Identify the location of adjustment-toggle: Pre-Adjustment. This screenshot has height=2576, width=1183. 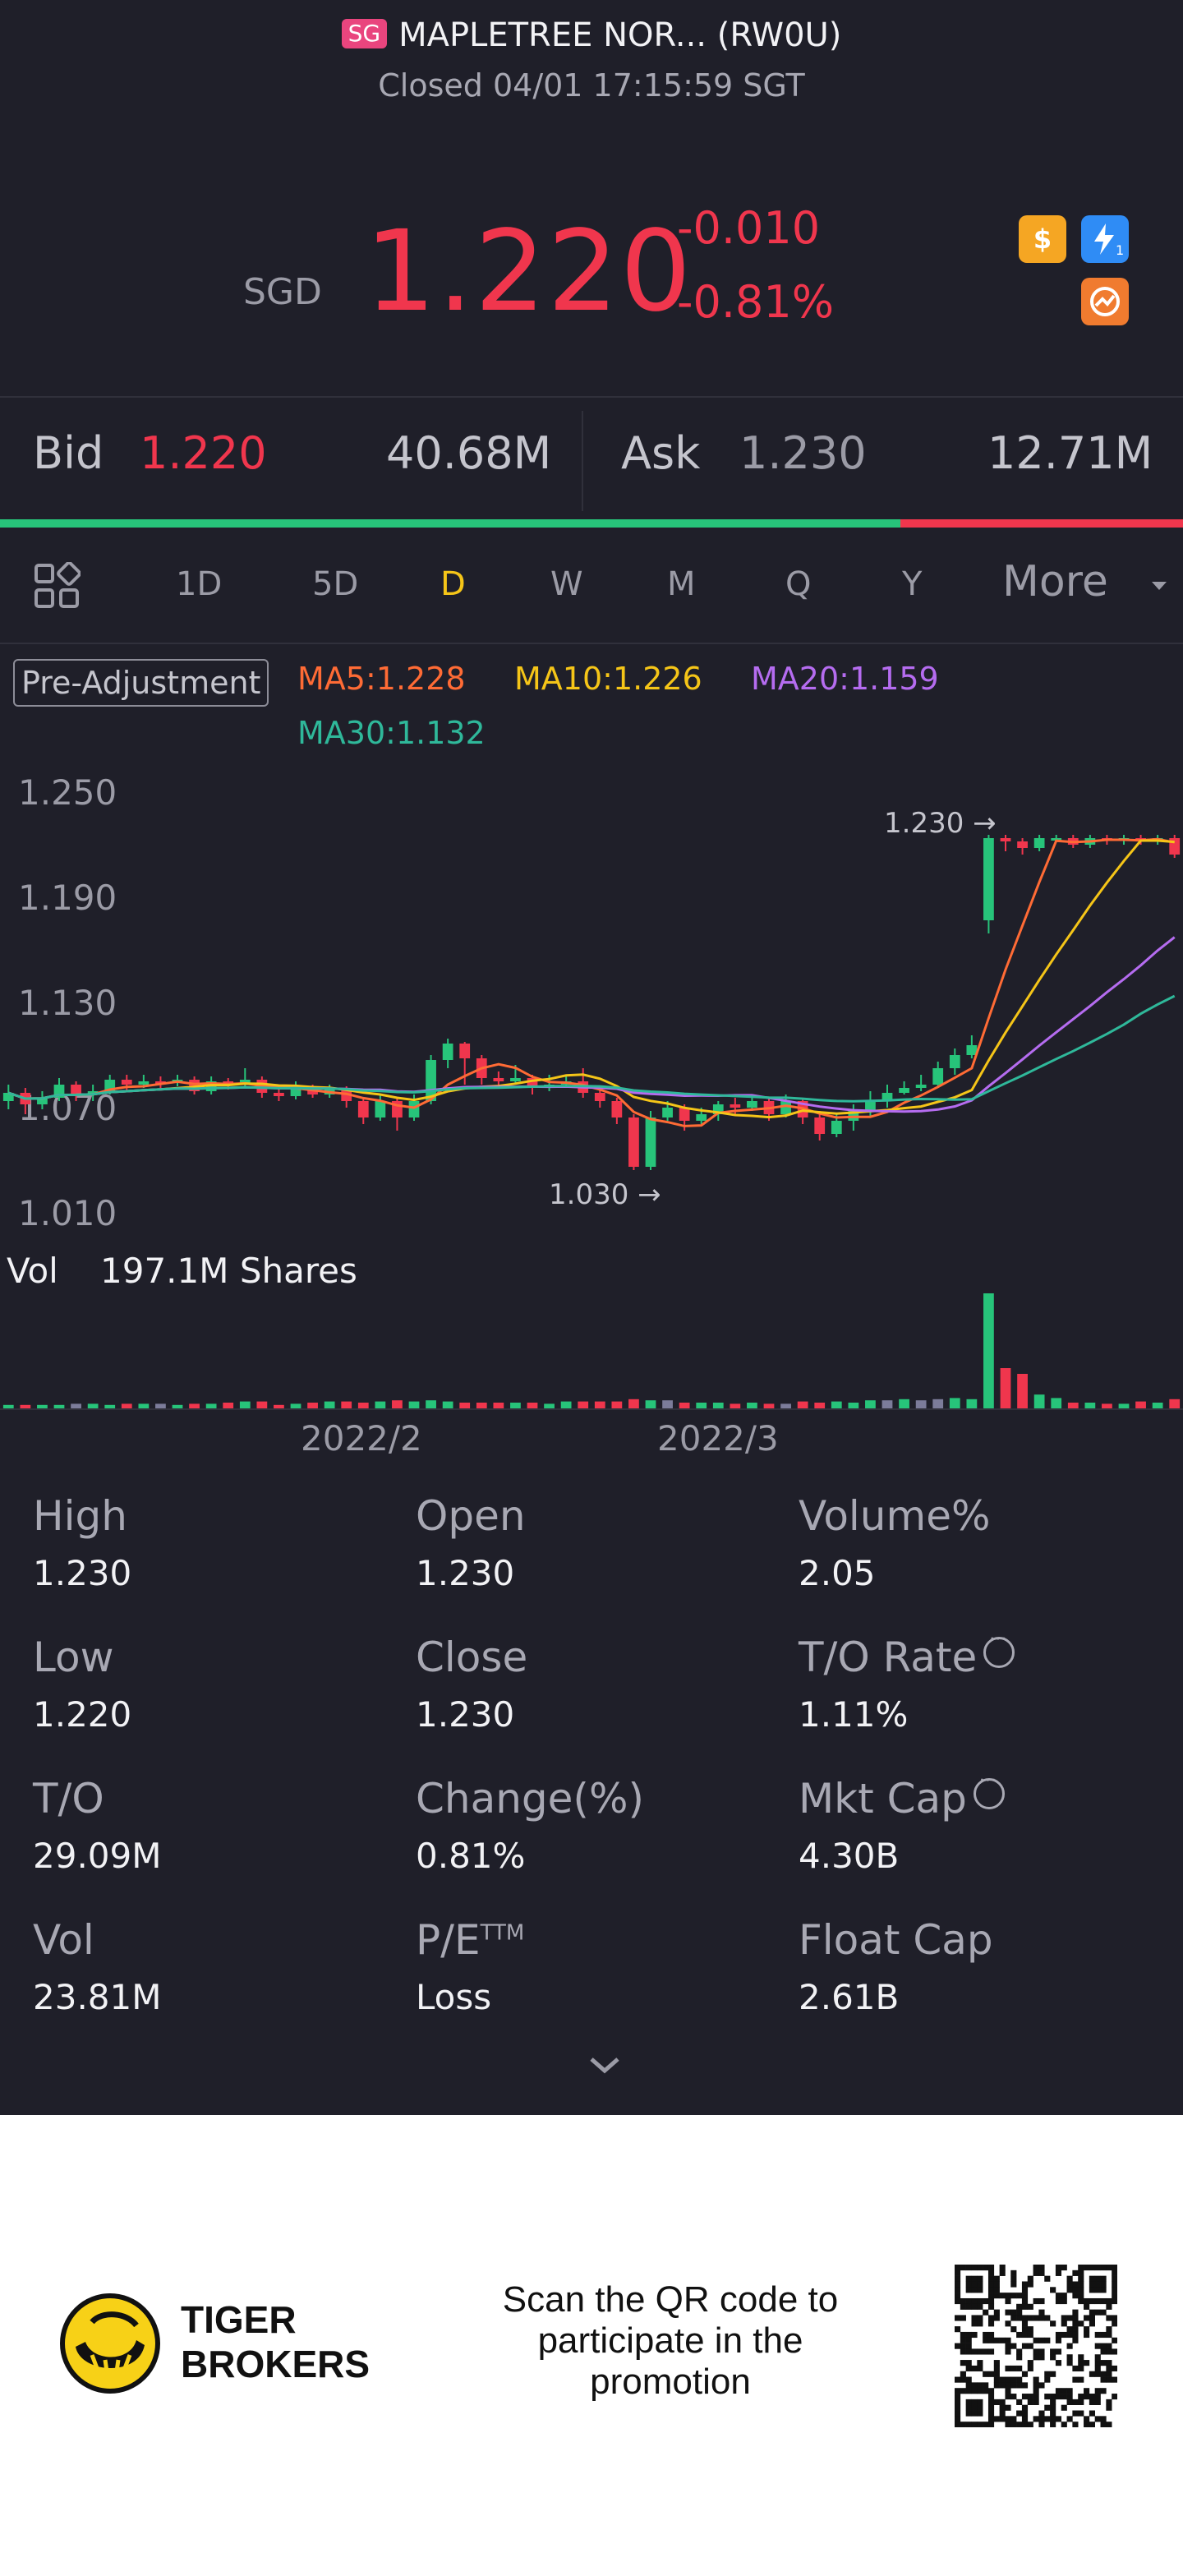
(141, 683).